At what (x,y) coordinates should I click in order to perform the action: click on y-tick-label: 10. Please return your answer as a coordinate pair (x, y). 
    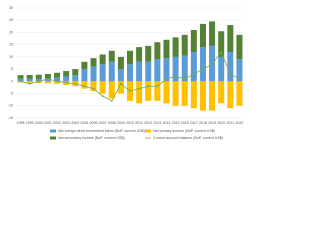
    Looking at the image, I should click on (11, 57).